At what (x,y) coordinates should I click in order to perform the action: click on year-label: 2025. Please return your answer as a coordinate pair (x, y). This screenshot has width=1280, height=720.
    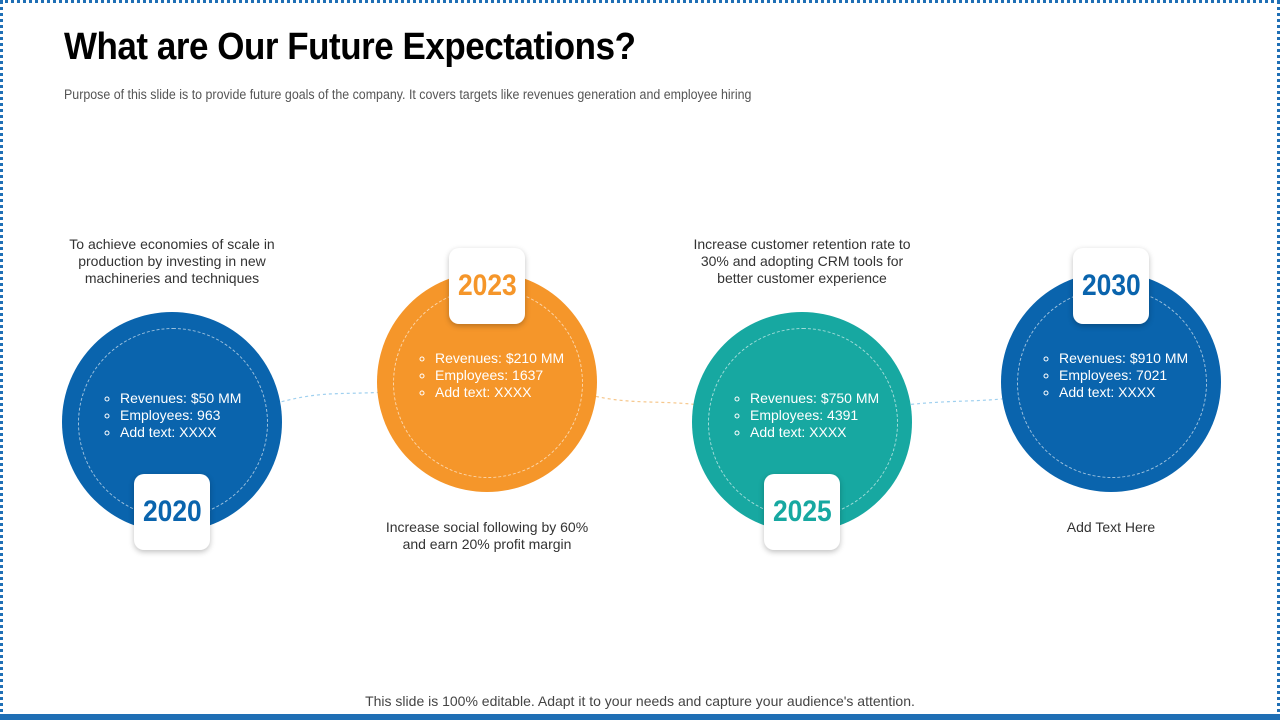
    Looking at the image, I should click on (802, 511).